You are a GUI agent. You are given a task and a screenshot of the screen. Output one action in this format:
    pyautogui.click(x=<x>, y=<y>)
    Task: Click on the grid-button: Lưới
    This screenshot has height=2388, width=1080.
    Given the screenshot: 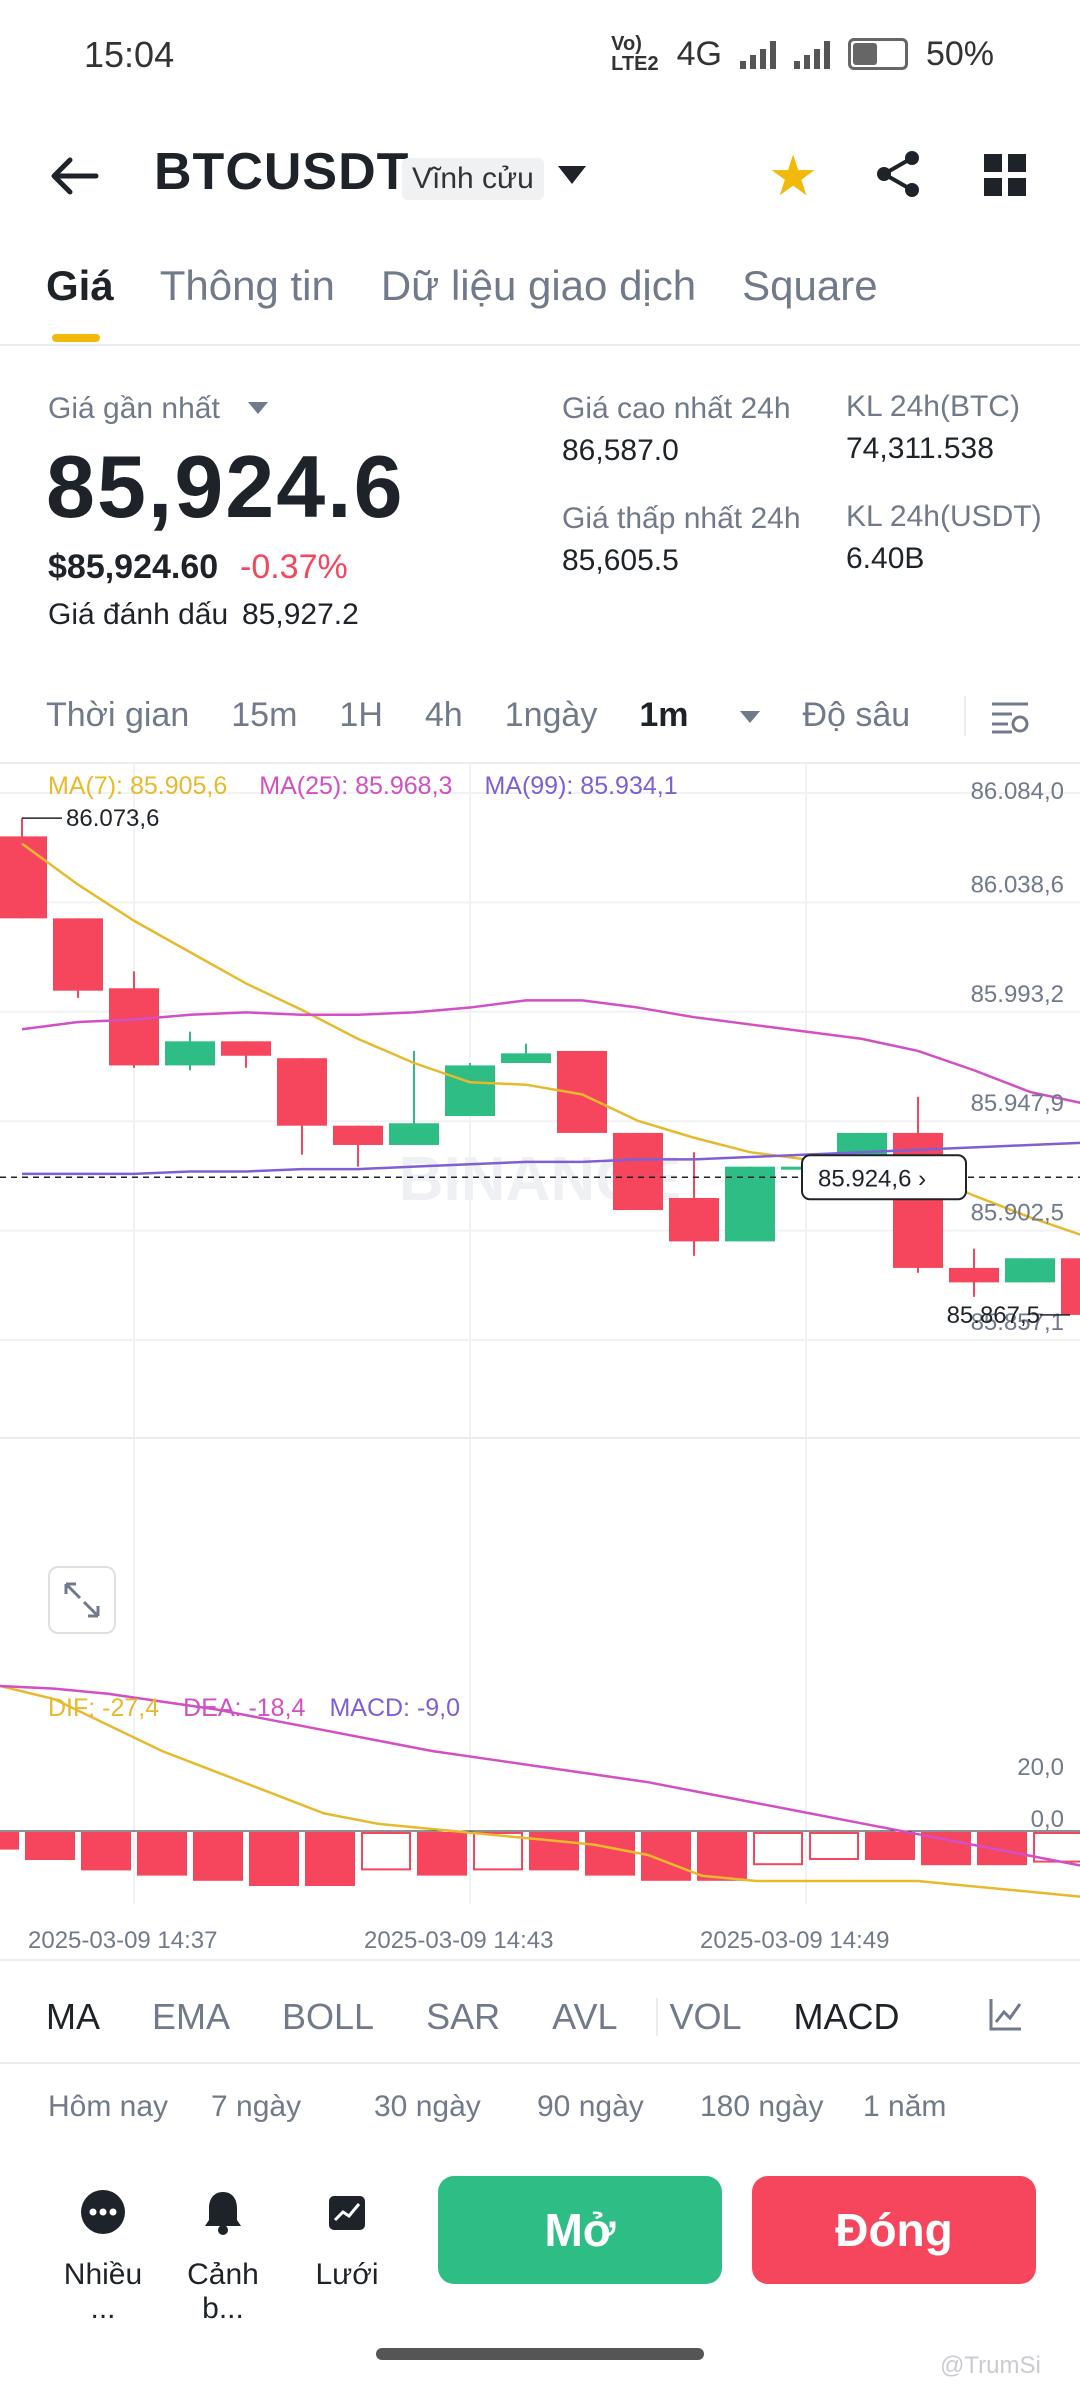 What is the action you would take?
    pyautogui.click(x=347, y=2240)
    